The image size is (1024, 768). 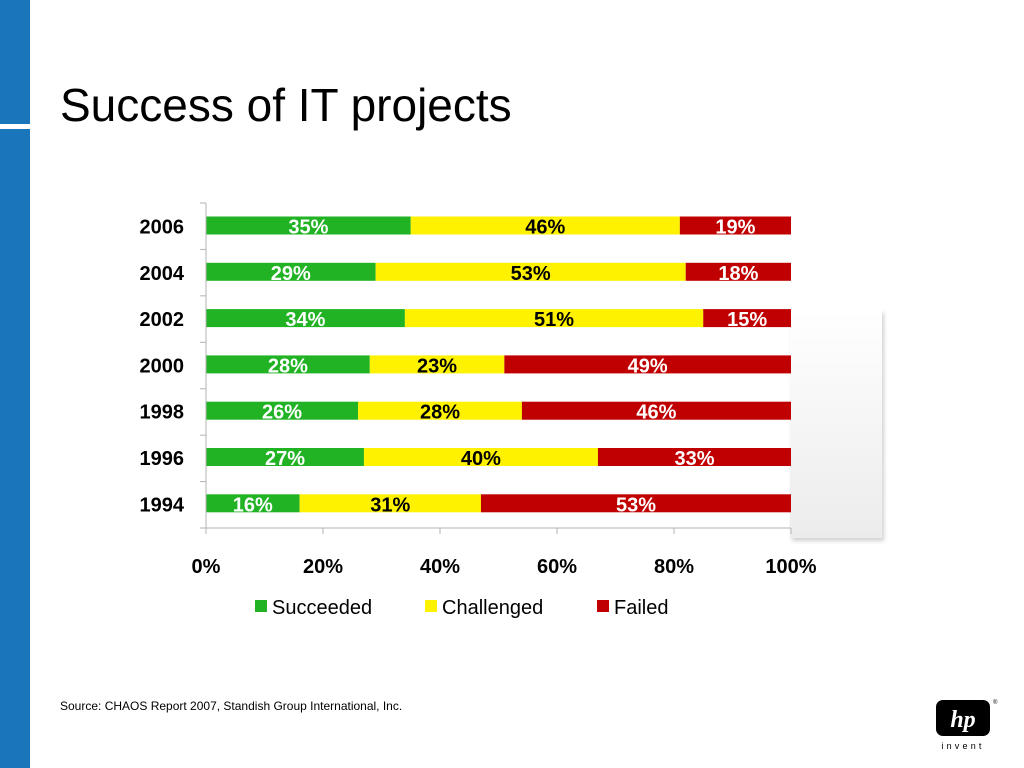 I want to click on data-label-challenged-1996: 40%, so click(x=481, y=459).